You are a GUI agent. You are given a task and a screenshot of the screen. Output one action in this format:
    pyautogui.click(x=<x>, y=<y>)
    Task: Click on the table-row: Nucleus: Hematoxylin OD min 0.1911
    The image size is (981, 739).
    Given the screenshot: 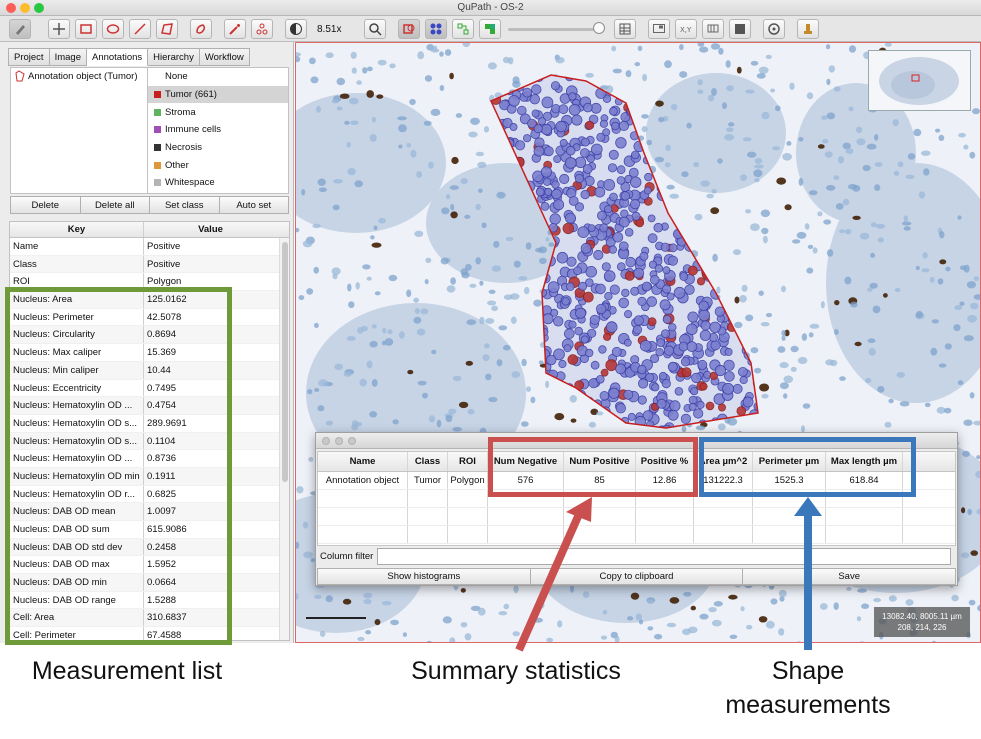 What is the action you would take?
    pyautogui.click(x=149, y=476)
    